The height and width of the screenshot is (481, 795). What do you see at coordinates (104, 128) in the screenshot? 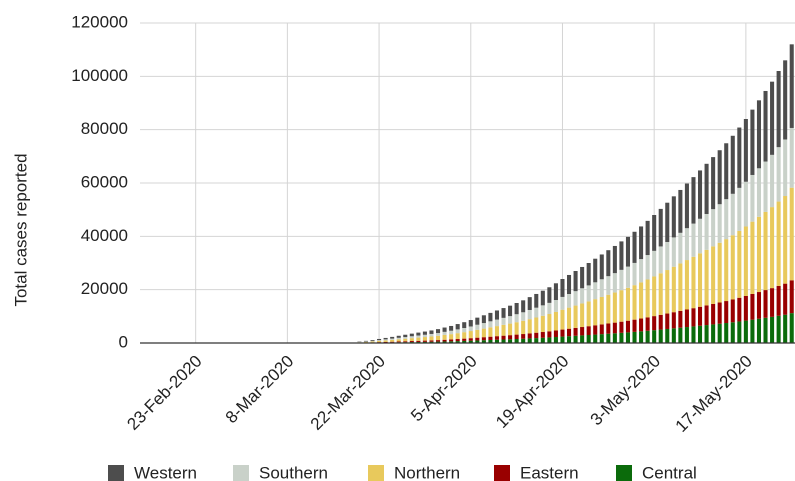
I see `y-tick-label: 80000` at bounding box center [104, 128].